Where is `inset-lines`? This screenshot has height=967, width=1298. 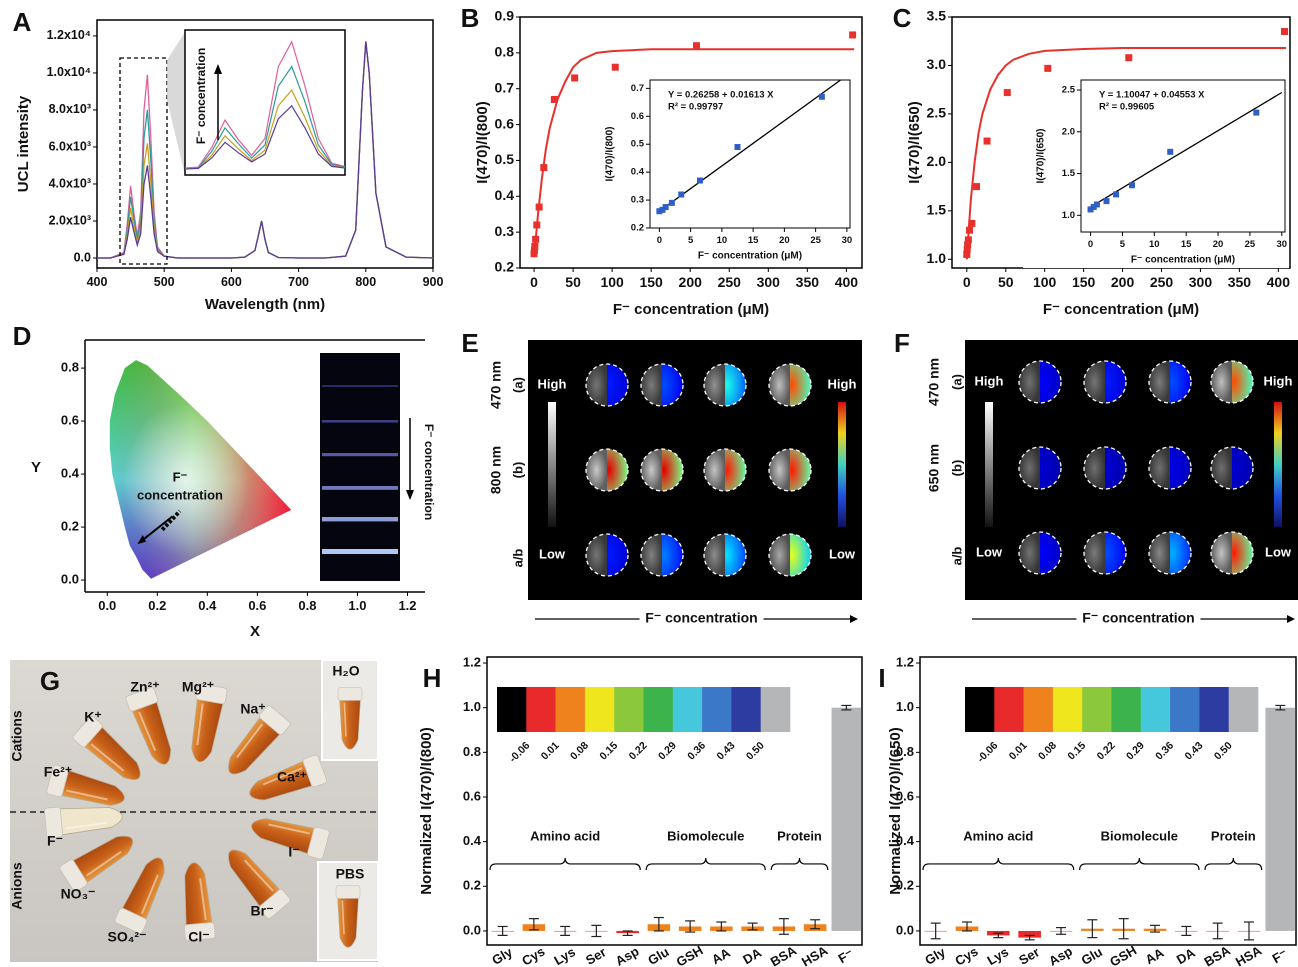
inset-lines is located at coordinates (265, 105).